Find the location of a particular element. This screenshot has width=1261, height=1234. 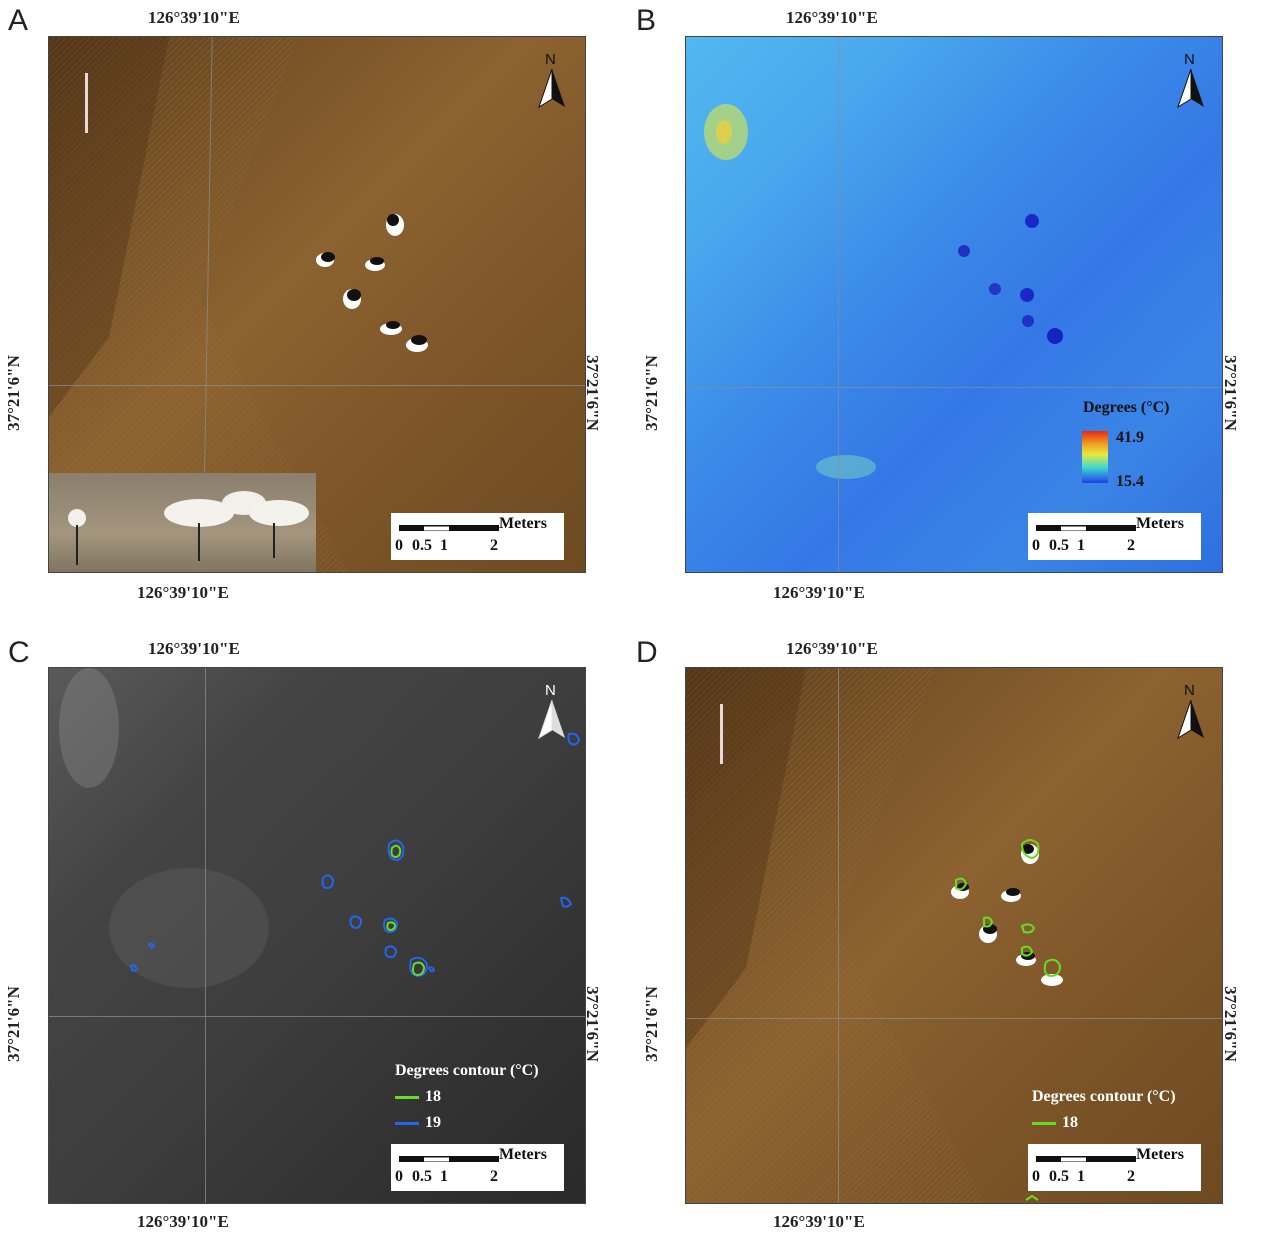

panel-label-d: D is located at coordinates (647, 652).